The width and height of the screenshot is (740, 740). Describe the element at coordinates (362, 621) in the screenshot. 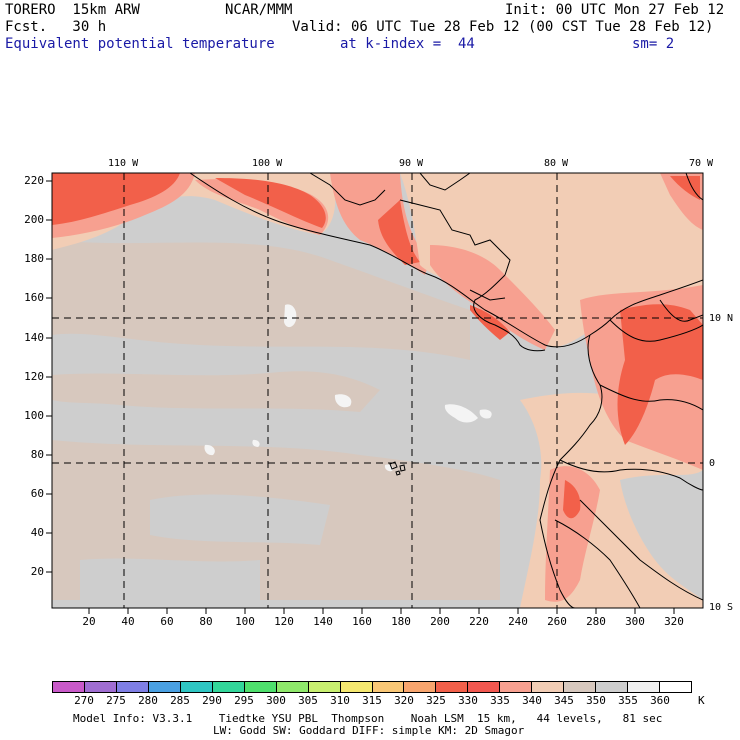

I see `x-tick-label: 160` at that location.